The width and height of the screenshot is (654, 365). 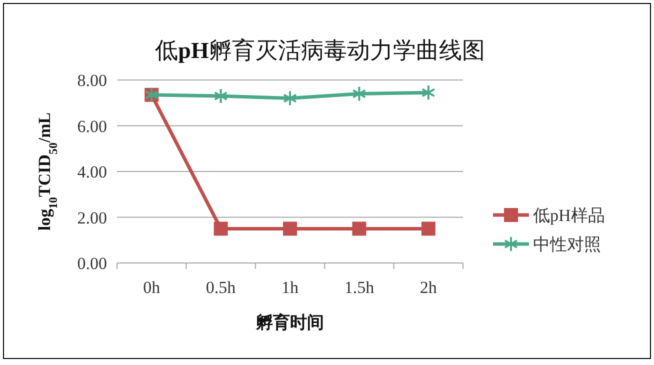 I want to click on x-tick-label: 0.5h, so click(x=221, y=287).